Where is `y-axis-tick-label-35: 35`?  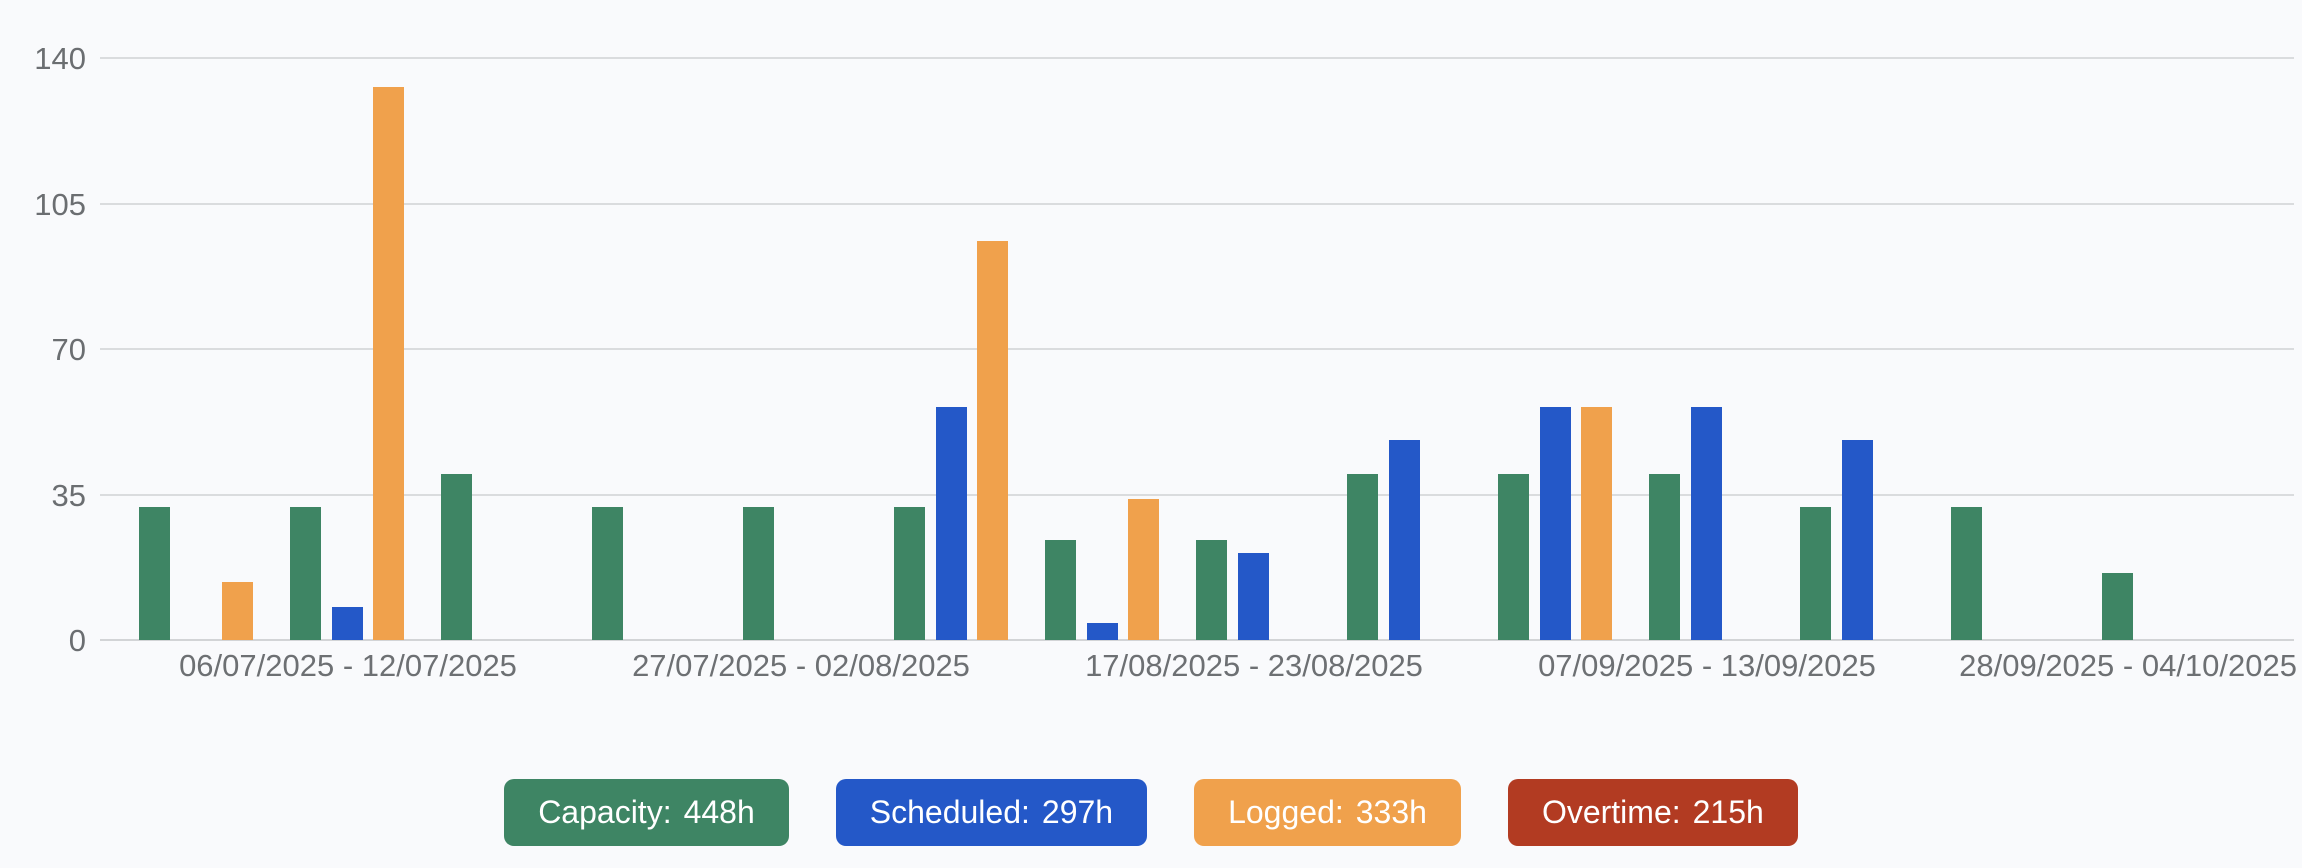
y-axis-tick-label-35: 35 is located at coordinates (68, 495).